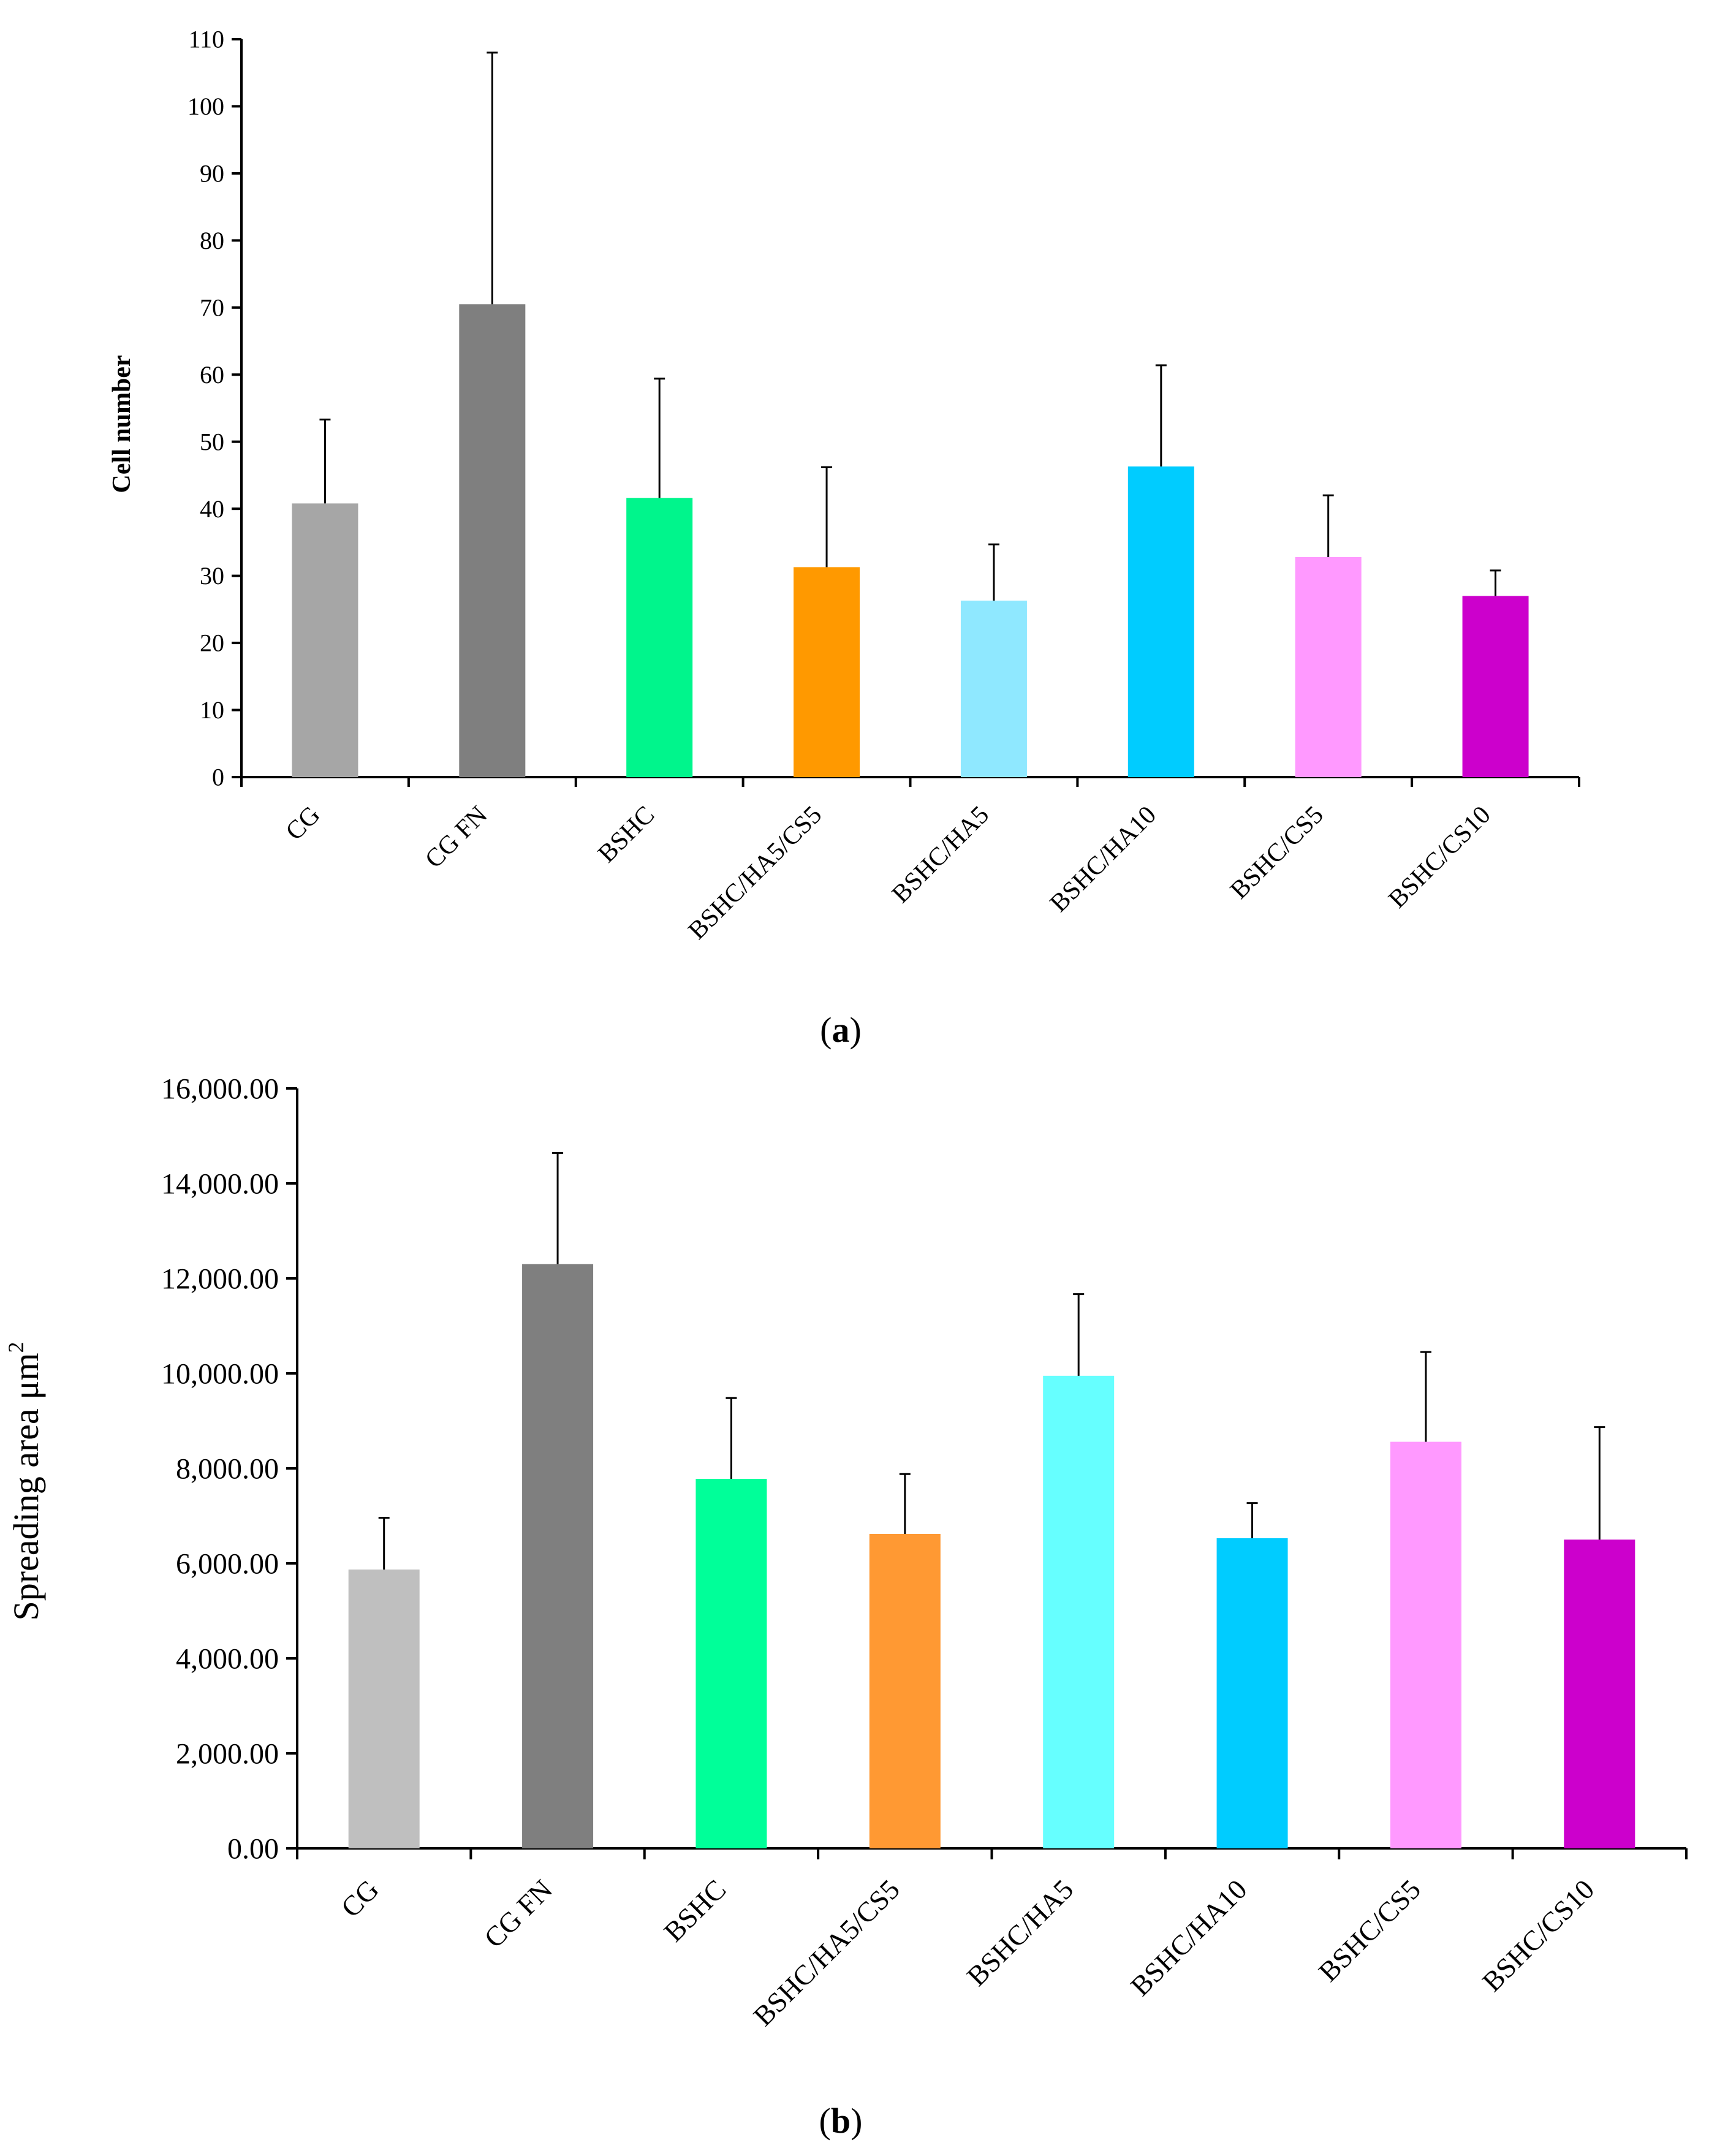  I want to click on panel-a-category-label: BSHC/HA10, so click(1103, 859).